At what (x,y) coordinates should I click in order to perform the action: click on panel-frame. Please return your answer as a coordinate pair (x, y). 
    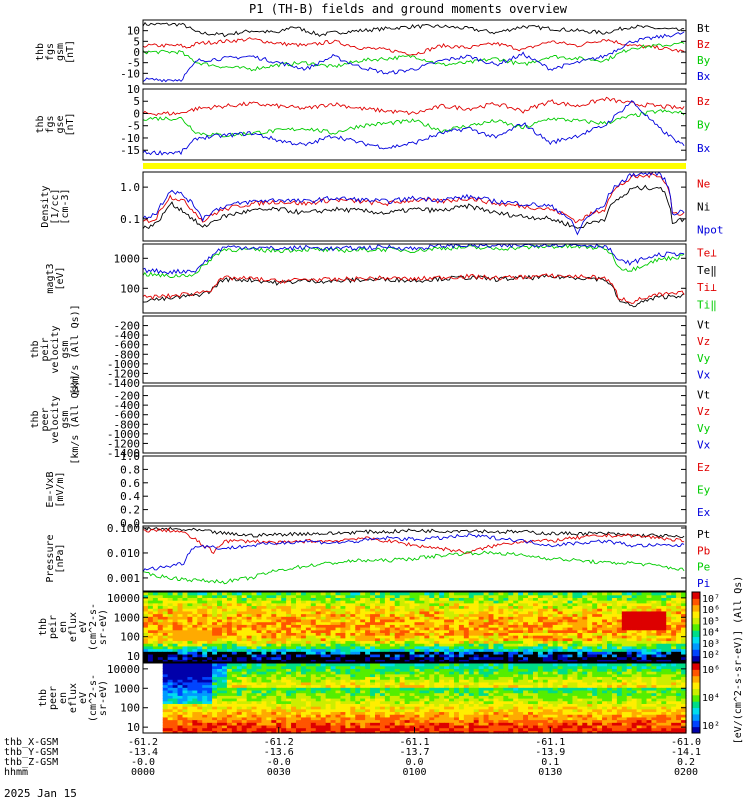
    Looking at the image, I should click on (414, 627).